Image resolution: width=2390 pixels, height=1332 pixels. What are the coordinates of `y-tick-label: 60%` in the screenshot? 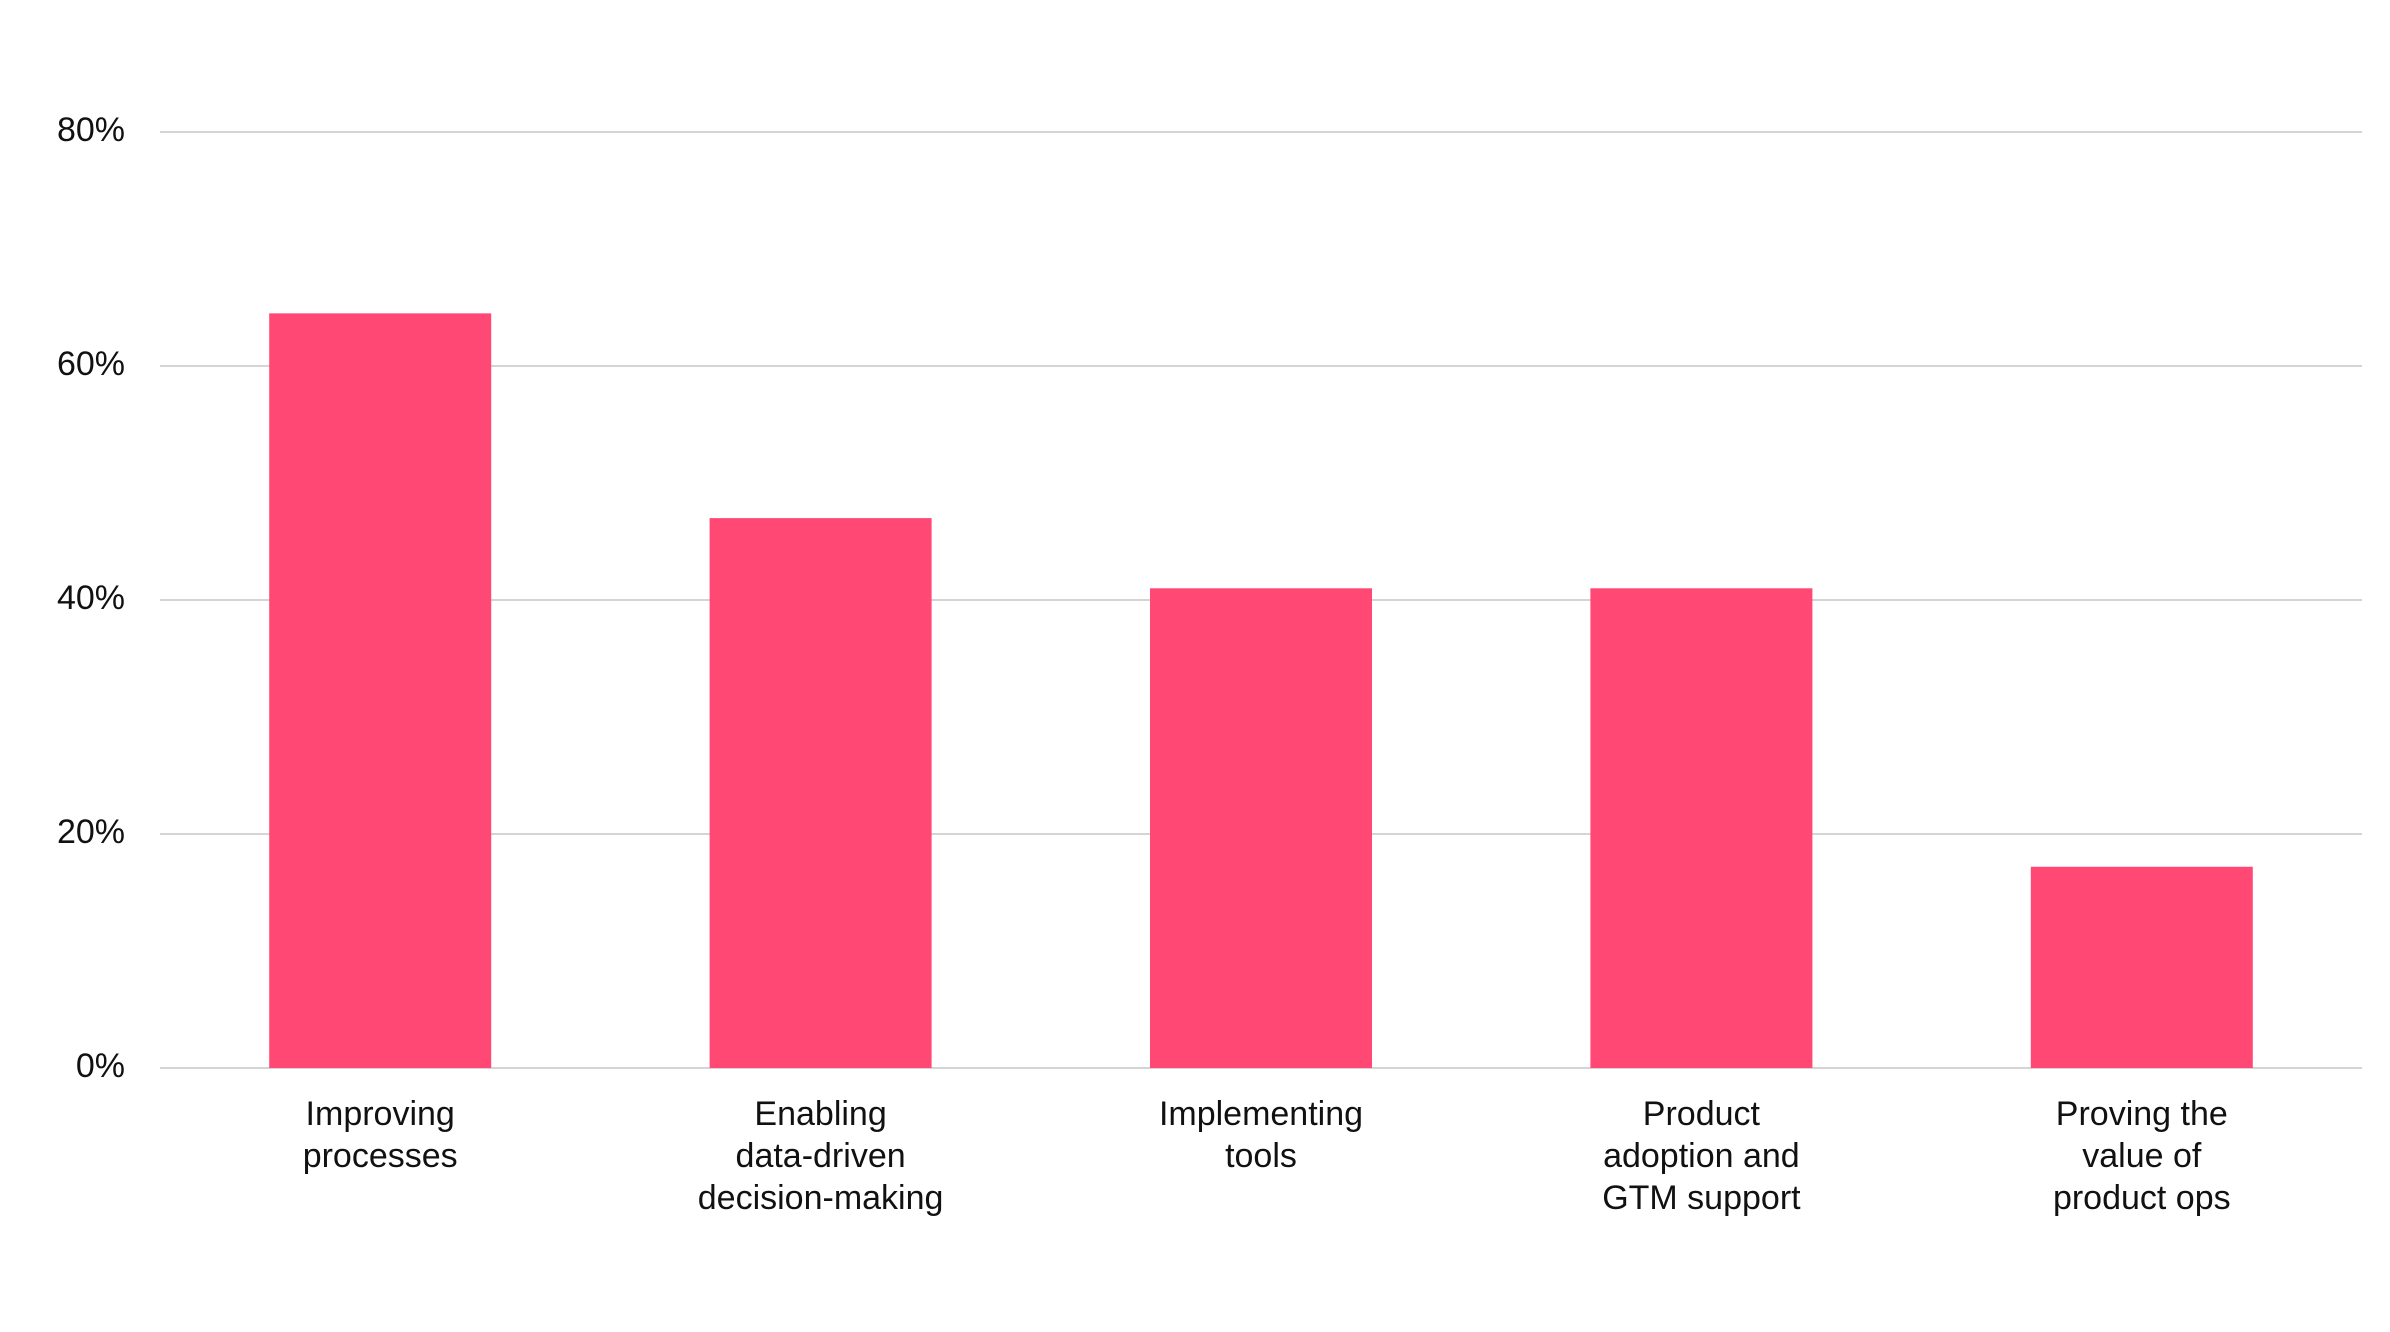 It's located at (91, 364).